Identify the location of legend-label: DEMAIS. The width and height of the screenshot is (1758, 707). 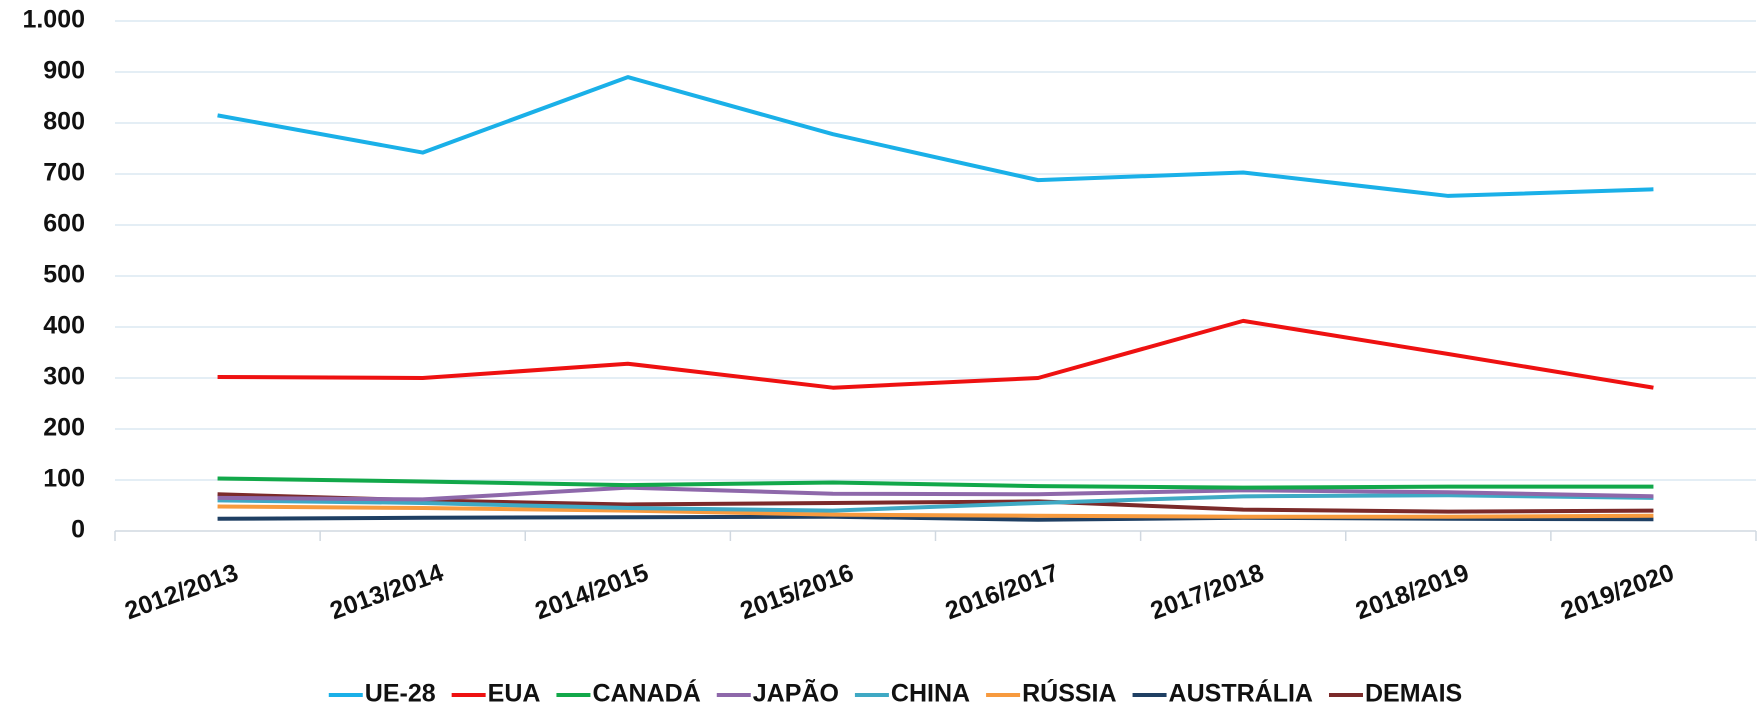
(1413, 693).